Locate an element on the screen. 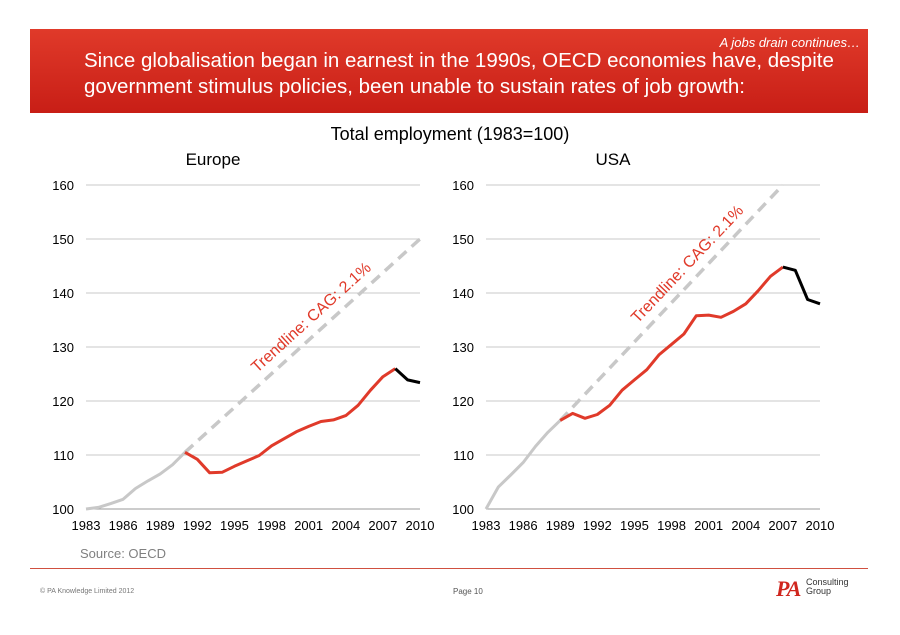 Image resolution: width=900 pixels, height=635 pixels. logo-word-consulting: Consulting is located at coordinates (827, 582).